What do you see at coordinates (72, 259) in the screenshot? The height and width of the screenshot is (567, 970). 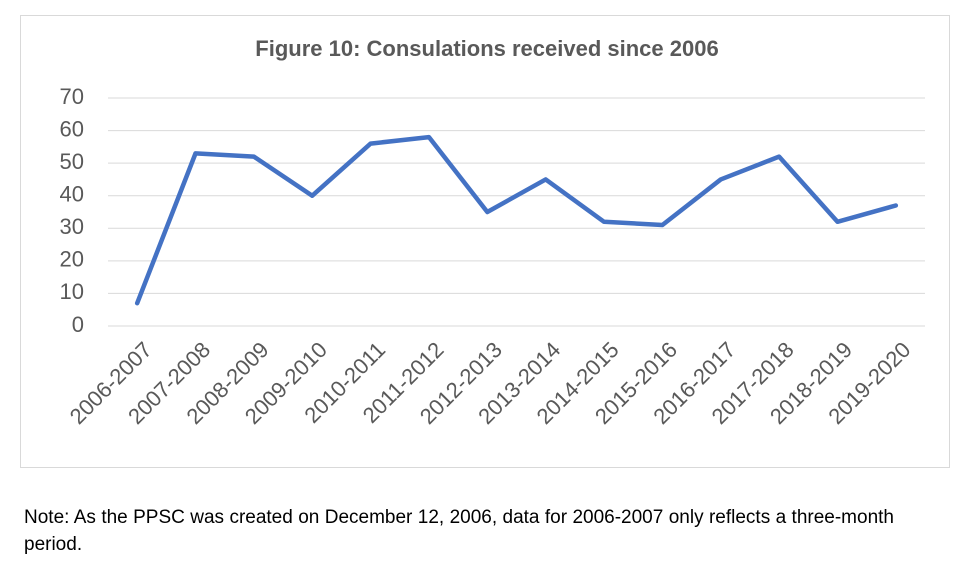 I see `y-tick-label: 20` at bounding box center [72, 259].